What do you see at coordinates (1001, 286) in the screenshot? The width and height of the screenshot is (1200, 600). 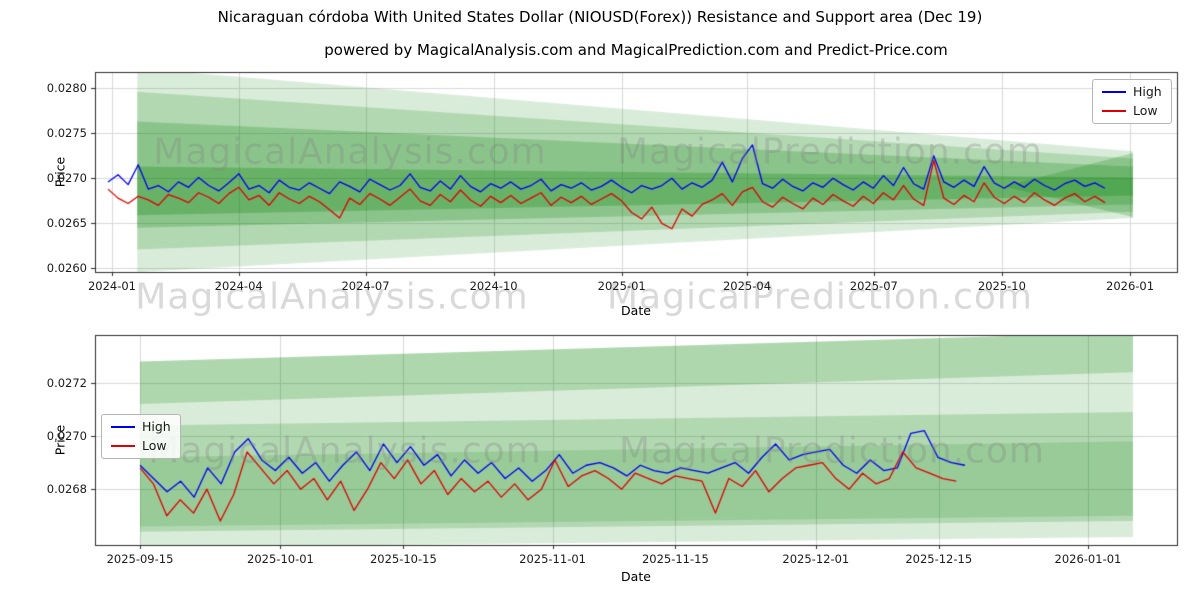 I see `x-tick-label: 2025-10` at bounding box center [1001, 286].